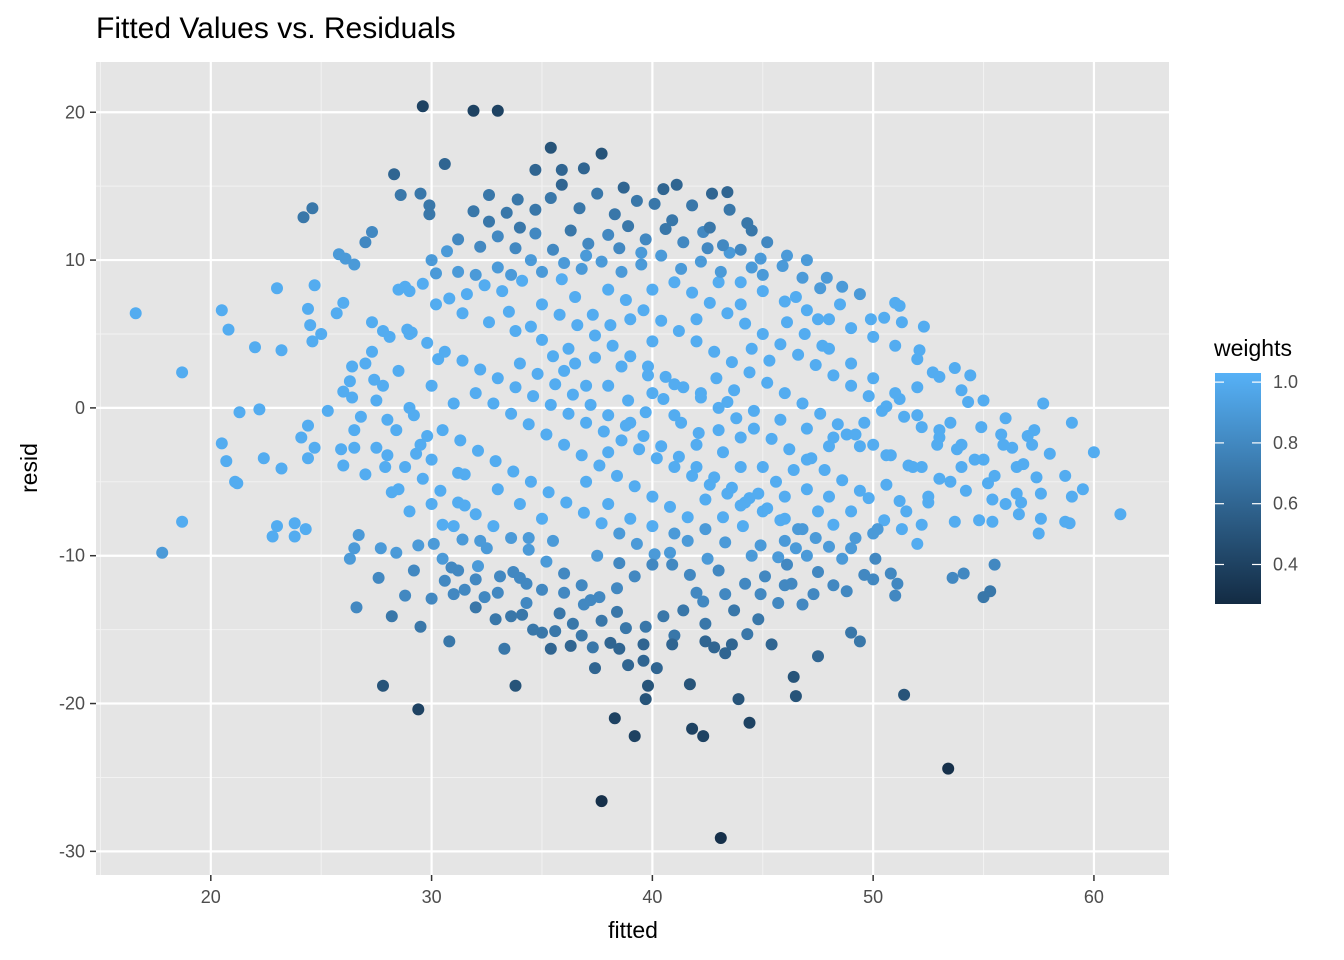 The height and width of the screenshot is (960, 1344). I want to click on legend-title: weights, so click(1252, 348).